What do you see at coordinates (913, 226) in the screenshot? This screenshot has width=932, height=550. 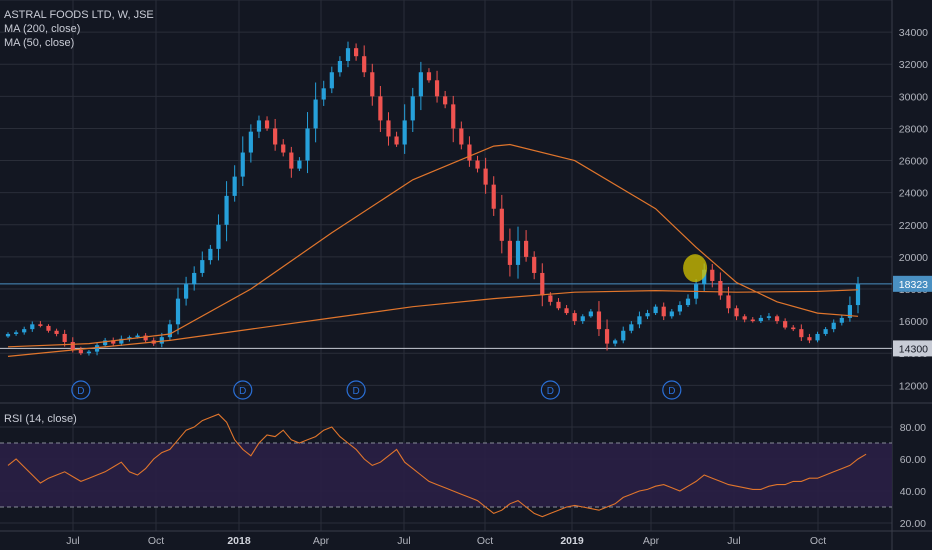 I see `price-tick-label: 22000` at bounding box center [913, 226].